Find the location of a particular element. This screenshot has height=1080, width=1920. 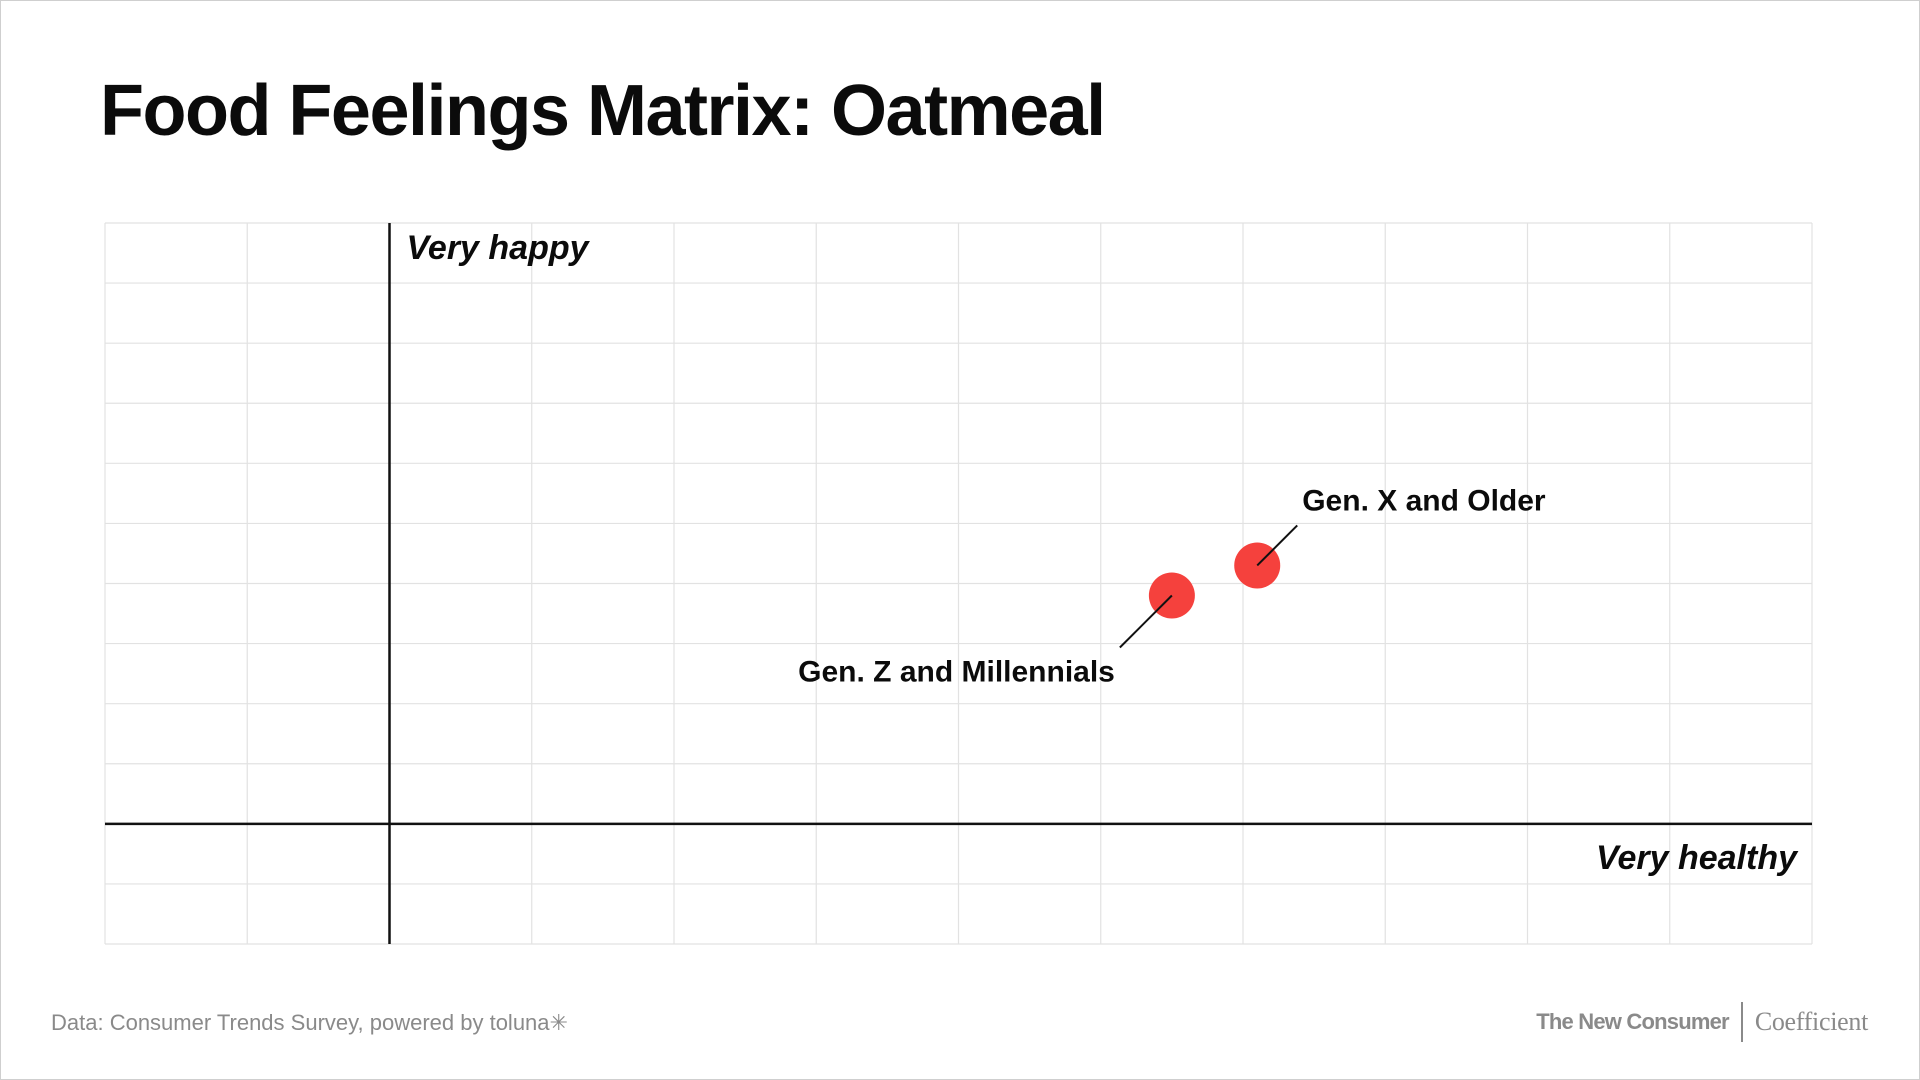

coefficient-logo: Coefficient is located at coordinates (1811, 1021).